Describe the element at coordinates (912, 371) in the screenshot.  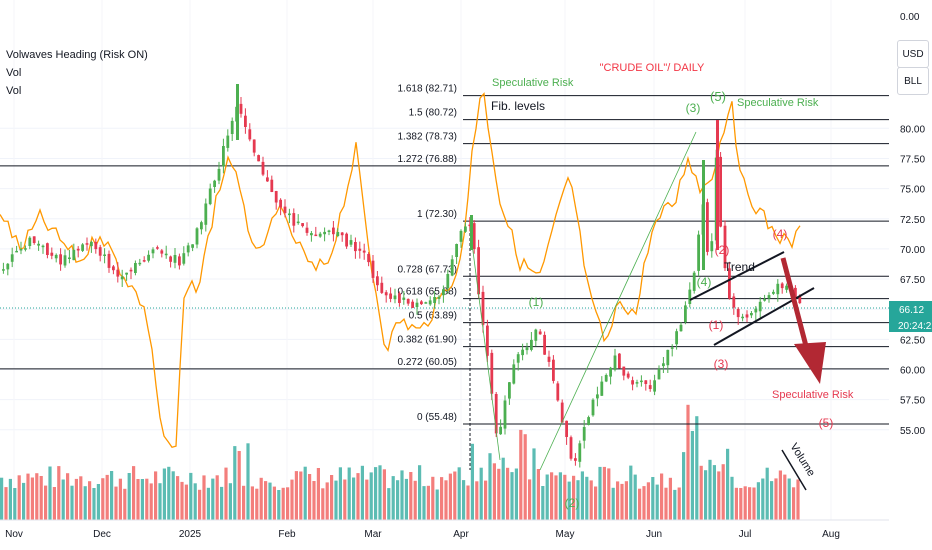
I see `price-tick-label: 60.00` at that location.